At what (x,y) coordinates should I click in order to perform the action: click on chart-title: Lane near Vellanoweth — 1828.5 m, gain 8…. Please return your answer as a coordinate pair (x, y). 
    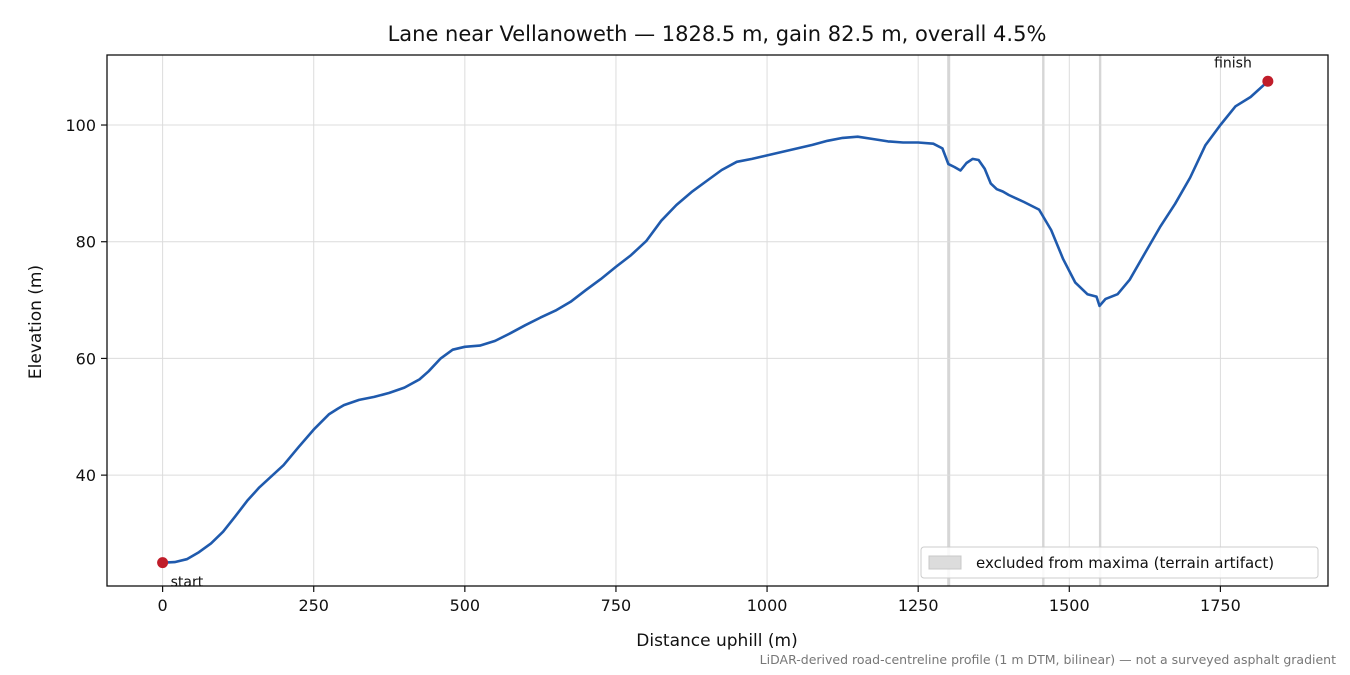
    Looking at the image, I should click on (717, 34).